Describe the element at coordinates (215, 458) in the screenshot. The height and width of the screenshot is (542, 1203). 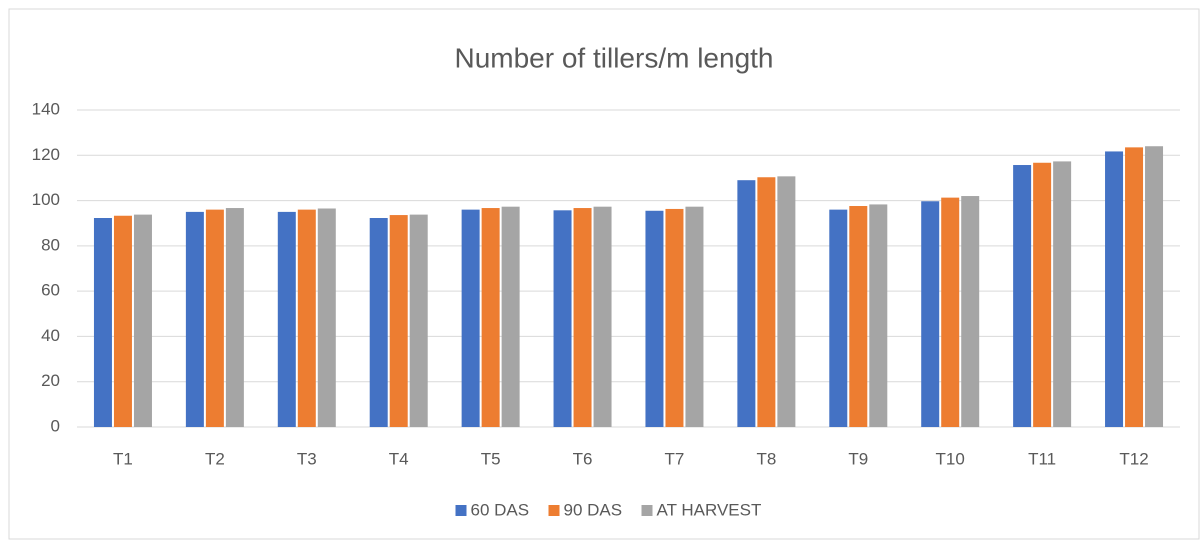
I see `x-tick-label: T2` at that location.